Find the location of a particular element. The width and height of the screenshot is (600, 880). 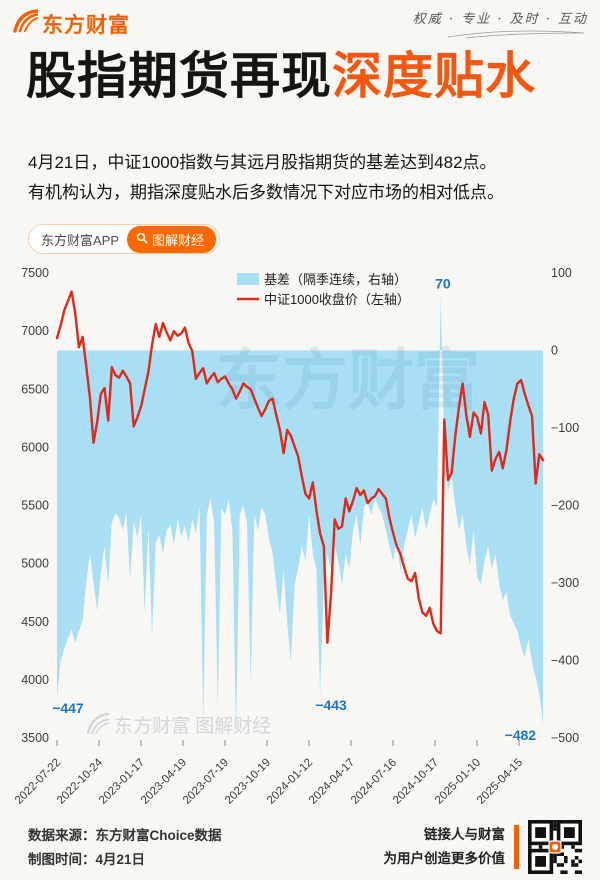

footer-orange-bar is located at coordinates (516, 847).